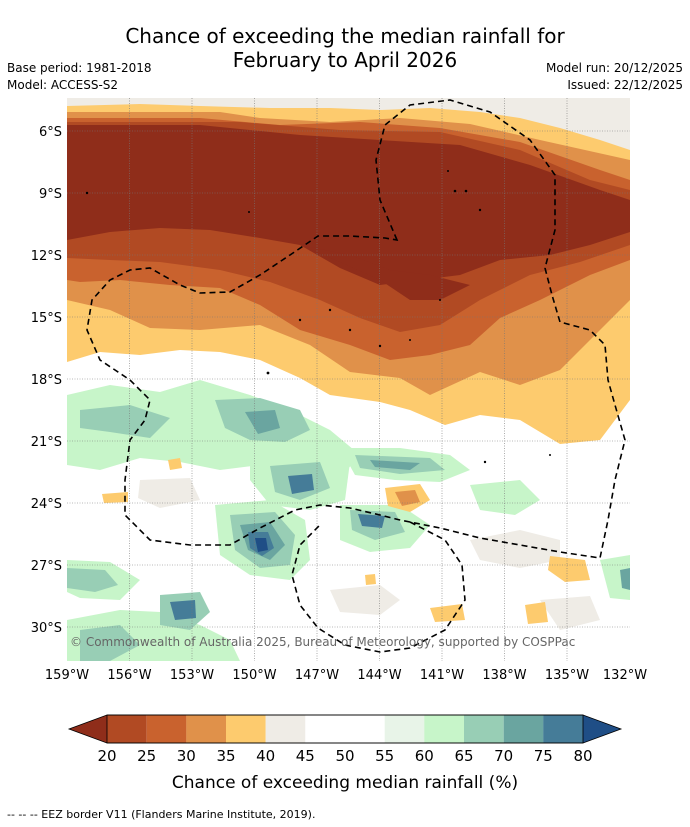  I want to click on colorbar-tick: 40, so click(265, 756).